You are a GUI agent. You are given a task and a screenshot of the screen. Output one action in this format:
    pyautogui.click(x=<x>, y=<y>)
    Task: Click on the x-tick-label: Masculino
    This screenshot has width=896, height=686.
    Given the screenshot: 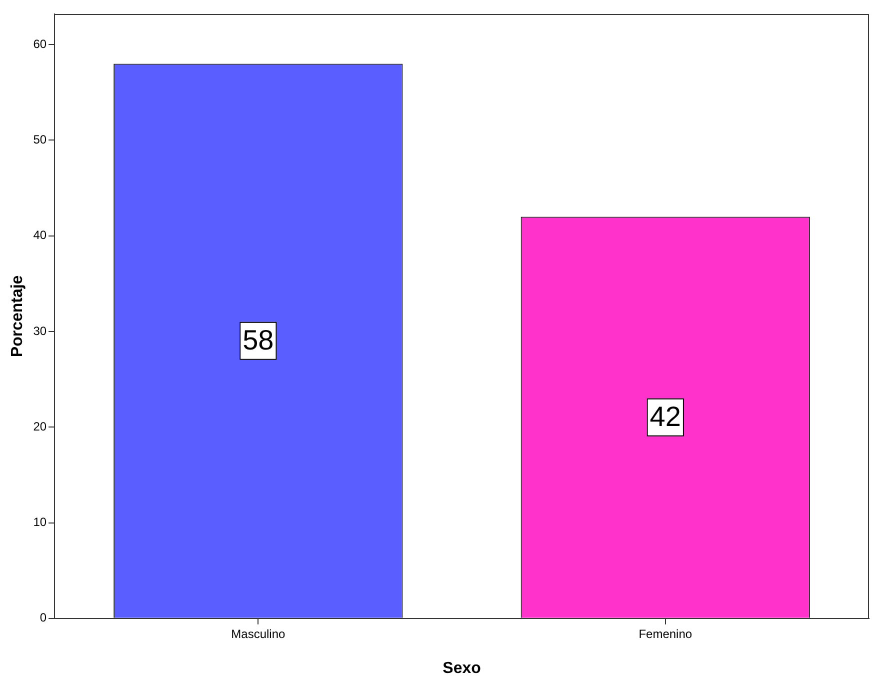 What is the action you would take?
    pyautogui.click(x=258, y=633)
    